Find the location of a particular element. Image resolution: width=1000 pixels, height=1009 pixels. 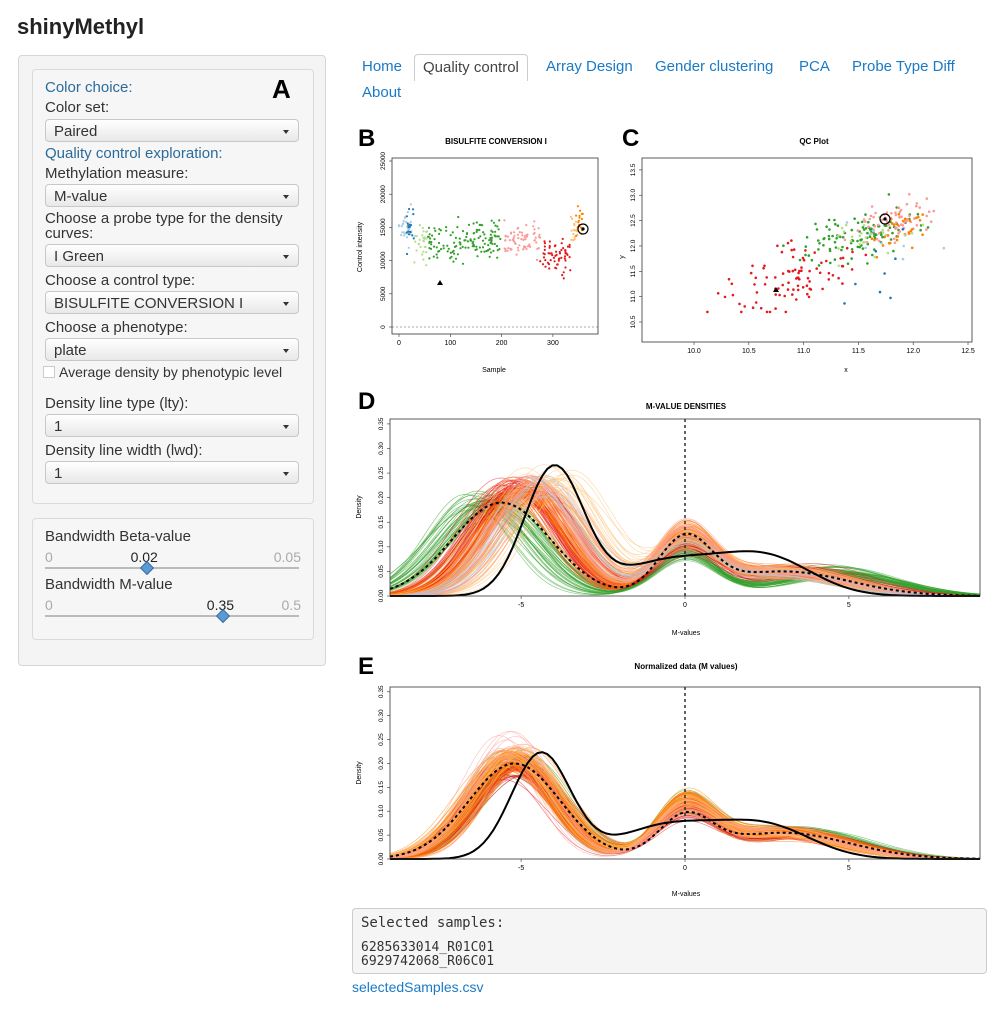

control-type-select: BISULFITE CONVERSION I is located at coordinates (172, 302).